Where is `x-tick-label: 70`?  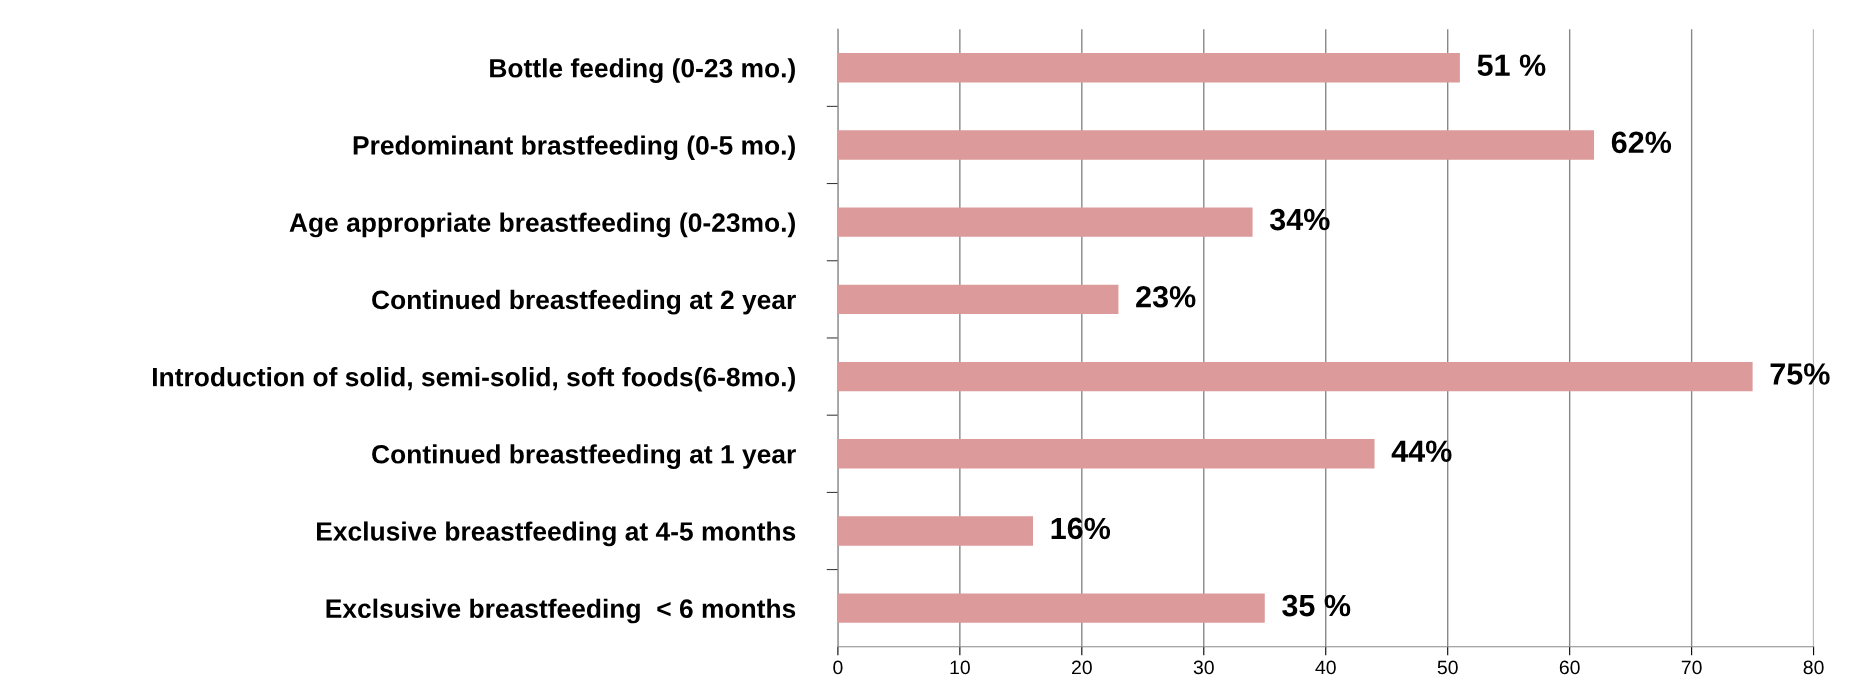 x-tick-label: 70 is located at coordinates (1691, 667).